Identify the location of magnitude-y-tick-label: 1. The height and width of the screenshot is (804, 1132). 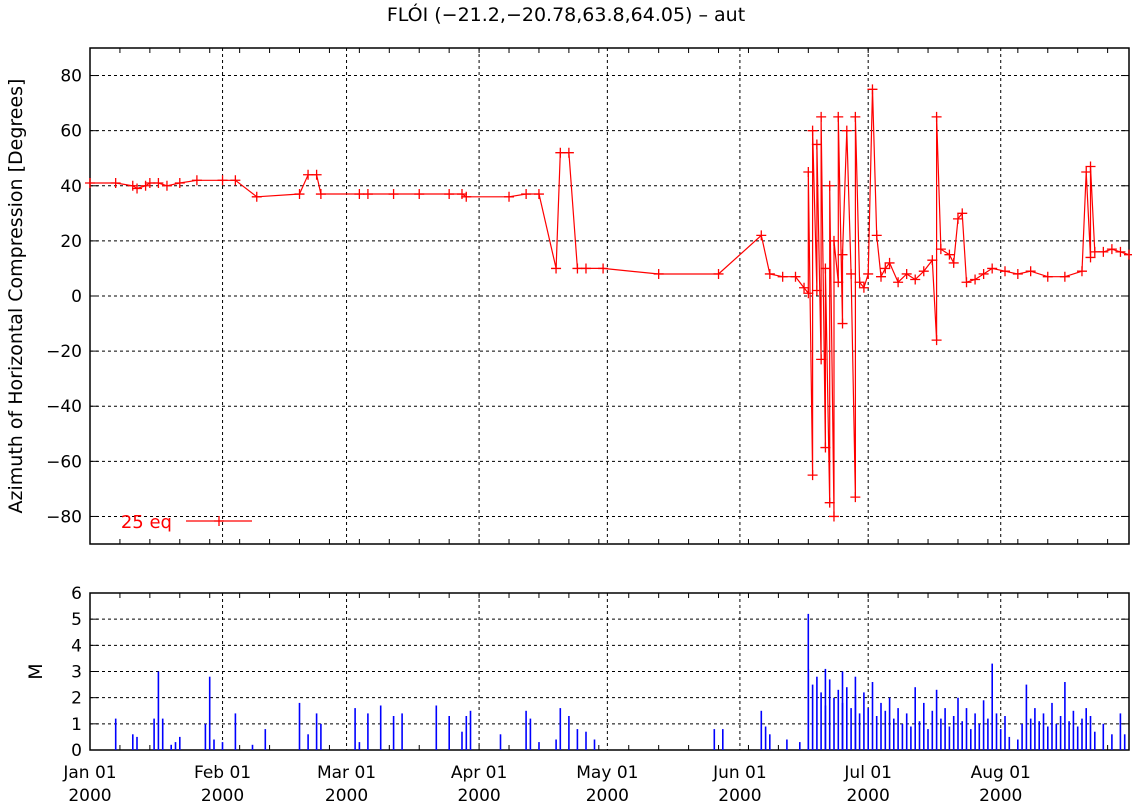
(76, 725).